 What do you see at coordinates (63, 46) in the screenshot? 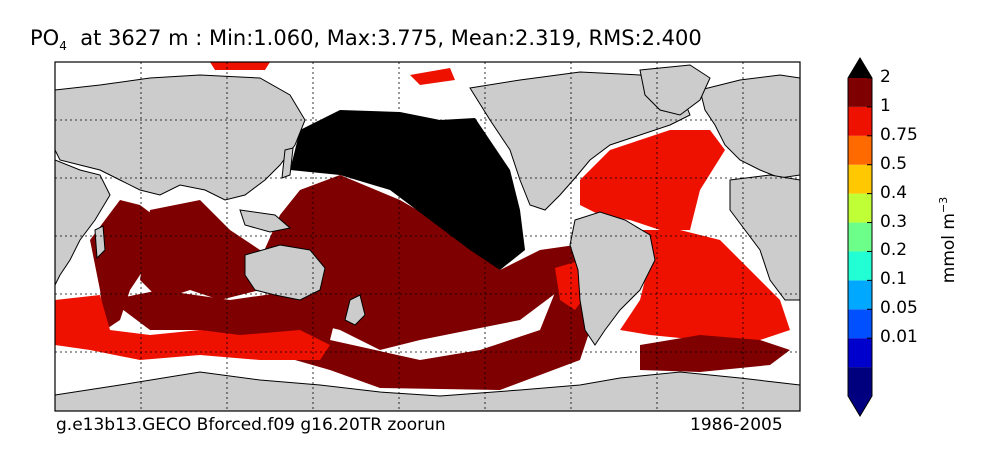
I see `title-subscript: 4` at bounding box center [63, 46].